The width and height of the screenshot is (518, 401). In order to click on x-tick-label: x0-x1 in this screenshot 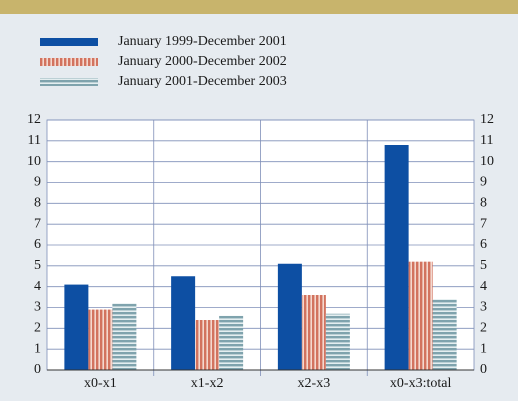, I will do `click(100, 383)`.